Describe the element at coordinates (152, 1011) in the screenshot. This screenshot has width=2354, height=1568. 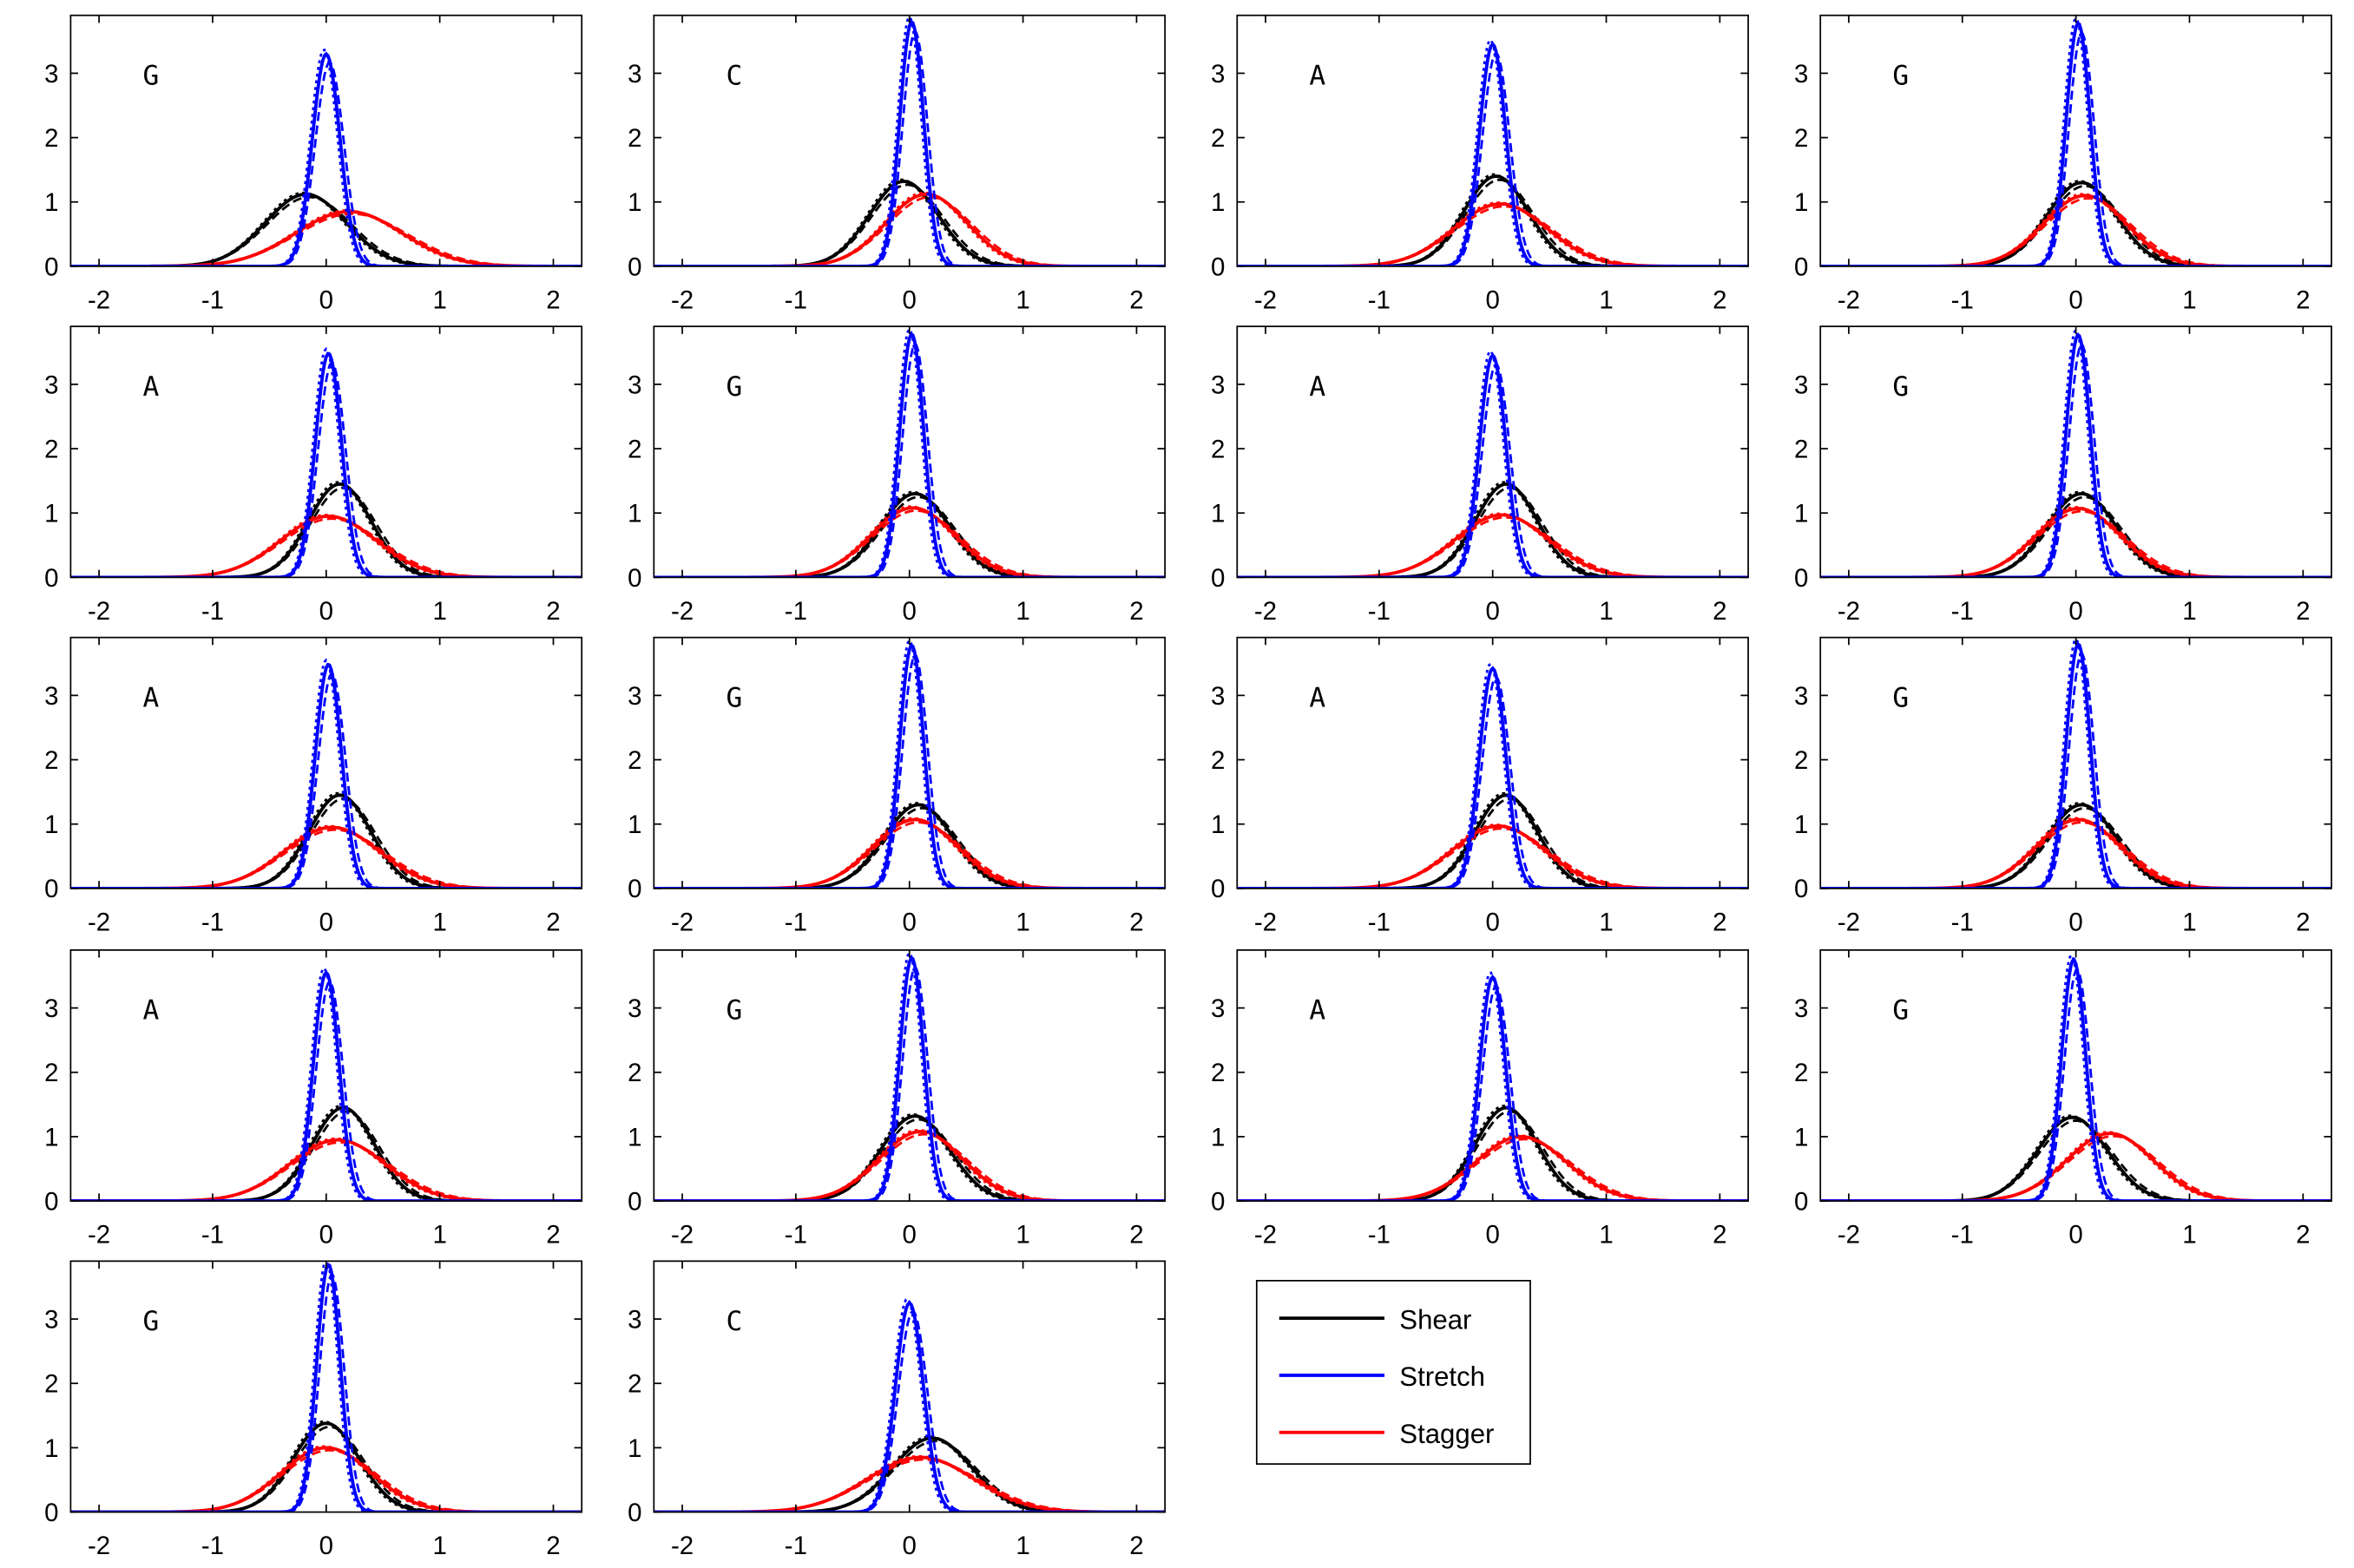
I see `panel-label: A` at that location.